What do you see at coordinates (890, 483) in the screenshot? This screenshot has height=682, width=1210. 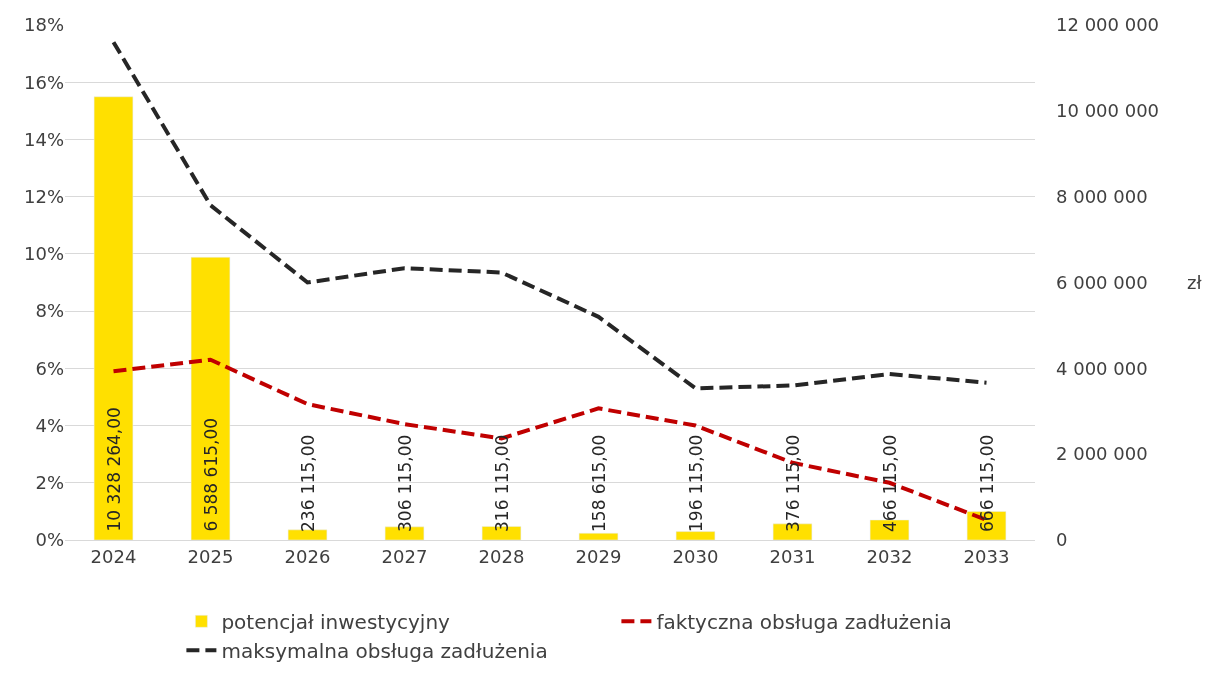 I see `data-label: 466 115,00` at bounding box center [890, 483].